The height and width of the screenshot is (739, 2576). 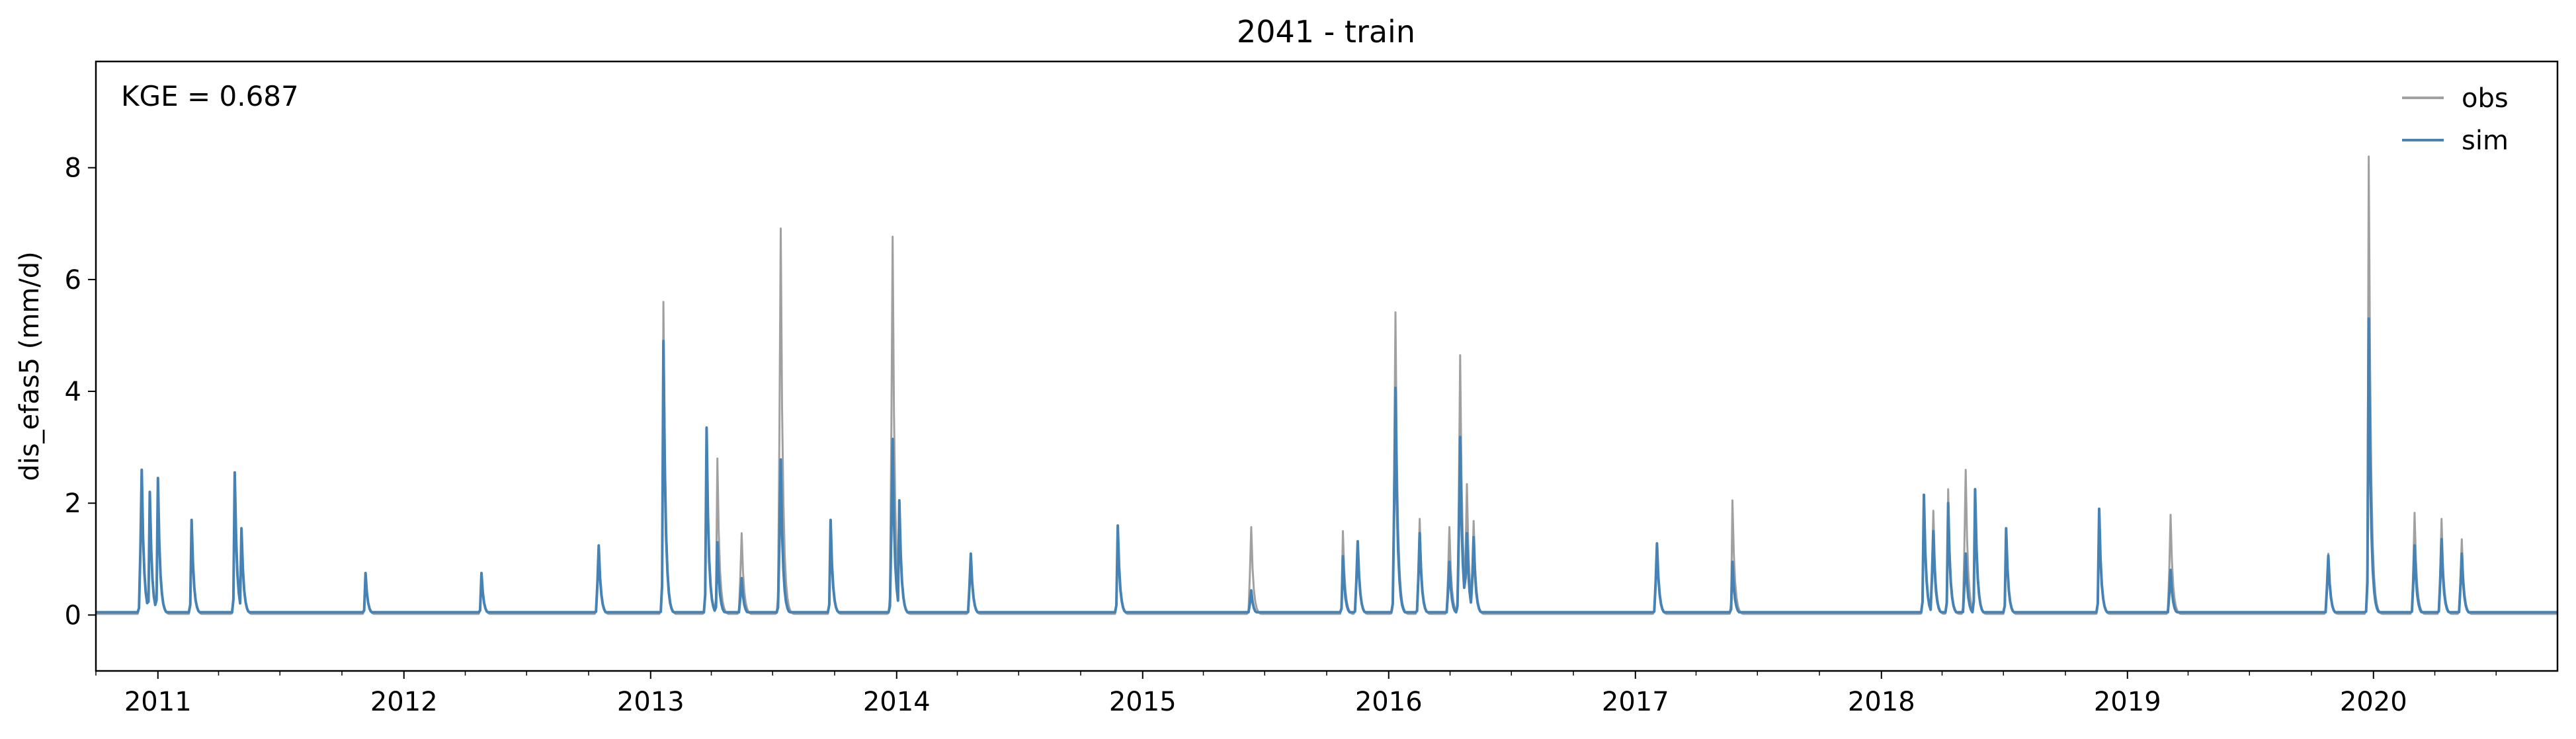 I want to click on y-tick-label: 8, so click(x=73, y=168).